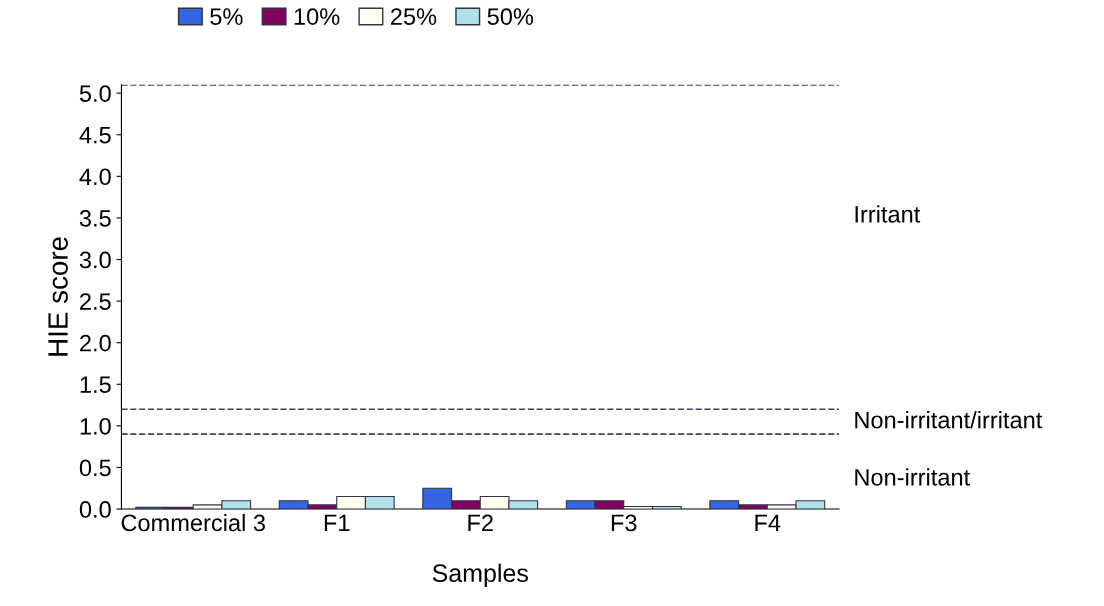 This screenshot has width=1104, height=606. What do you see at coordinates (95, 93) in the screenshot?
I see `y-tick-label: 5.0` at bounding box center [95, 93].